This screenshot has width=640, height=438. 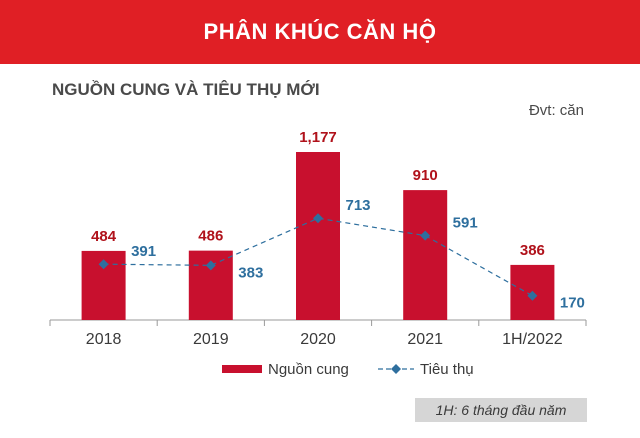 I want to click on bar-value-label: 910, so click(x=425, y=175).